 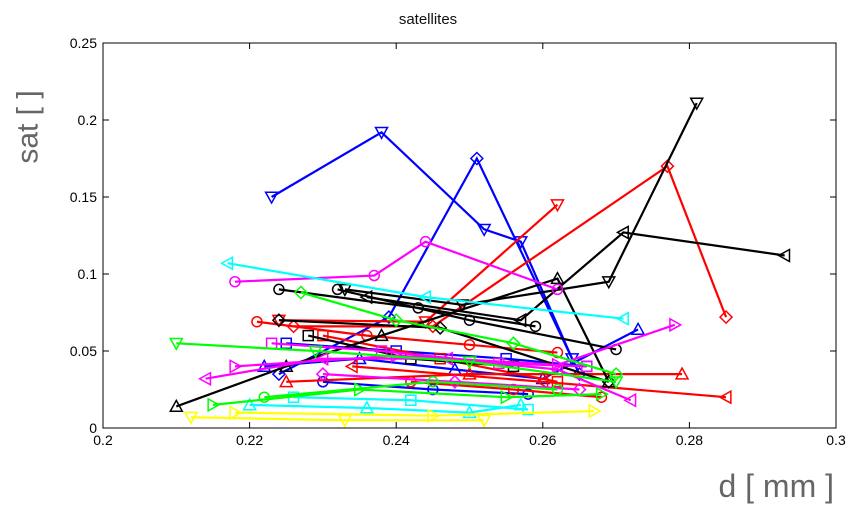 What do you see at coordinates (428, 19) in the screenshot?
I see `chart-title: satellites` at bounding box center [428, 19].